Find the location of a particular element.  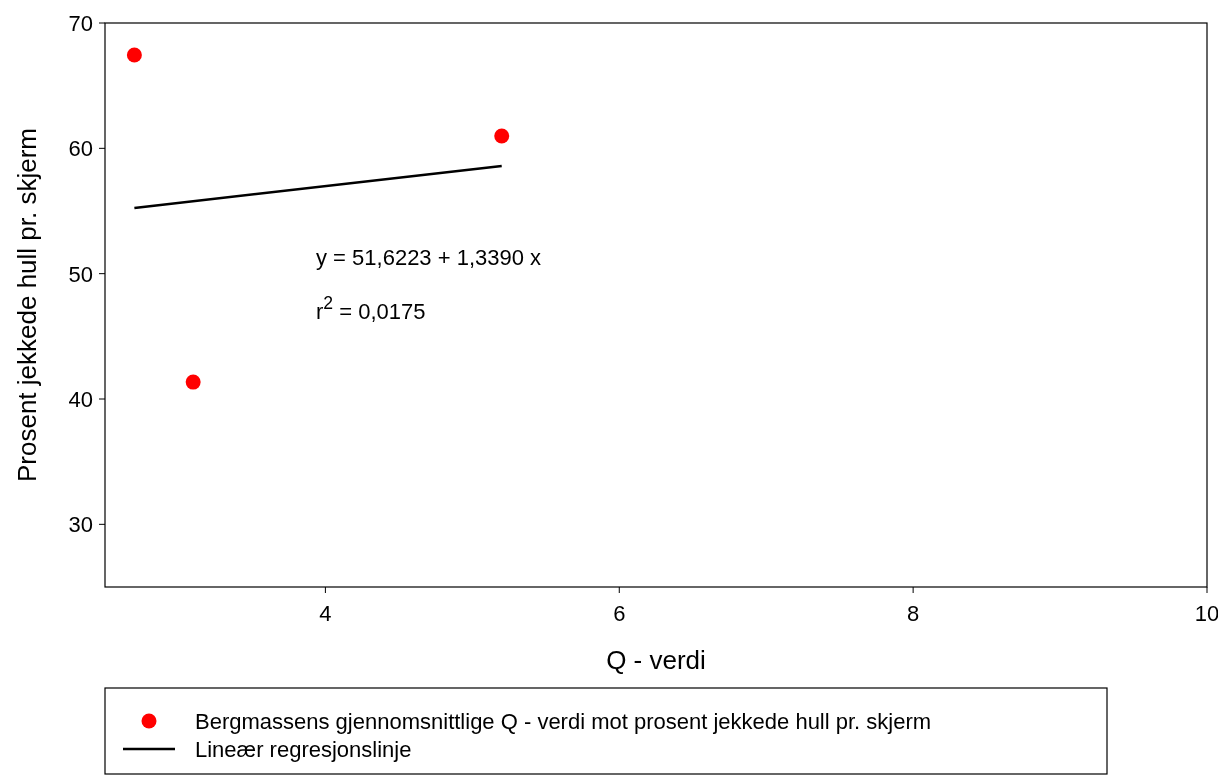

x-tick-label: 6 is located at coordinates (619, 613).